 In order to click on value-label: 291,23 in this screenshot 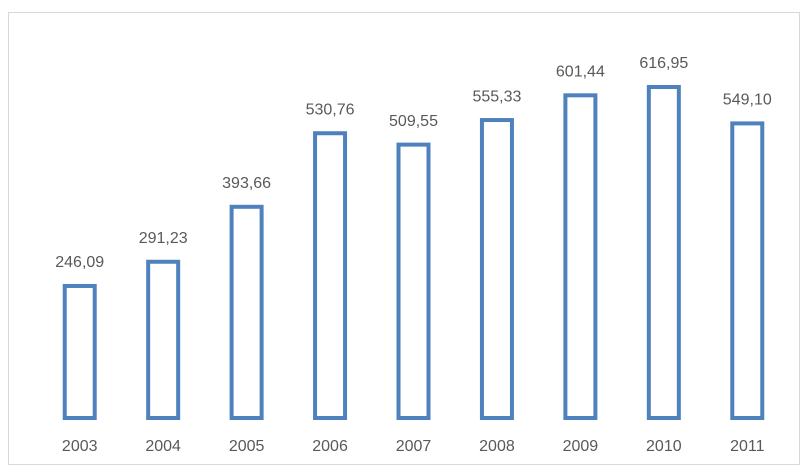, I will do `click(163, 238)`.